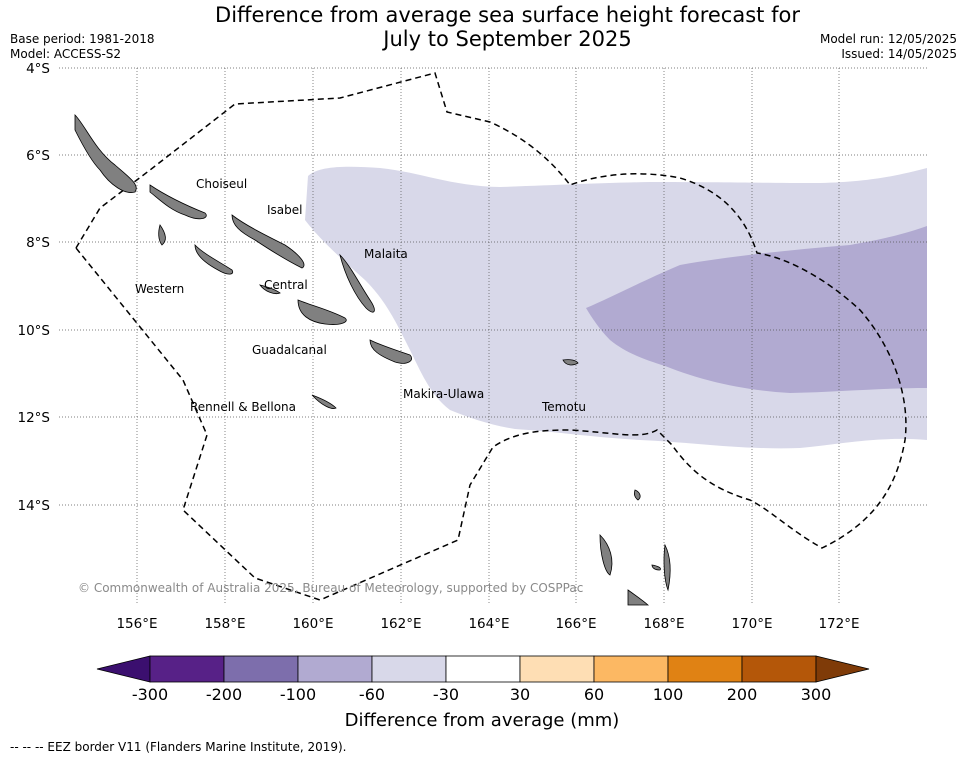  I want to click on colorbar-tick: 100, so click(668, 694).